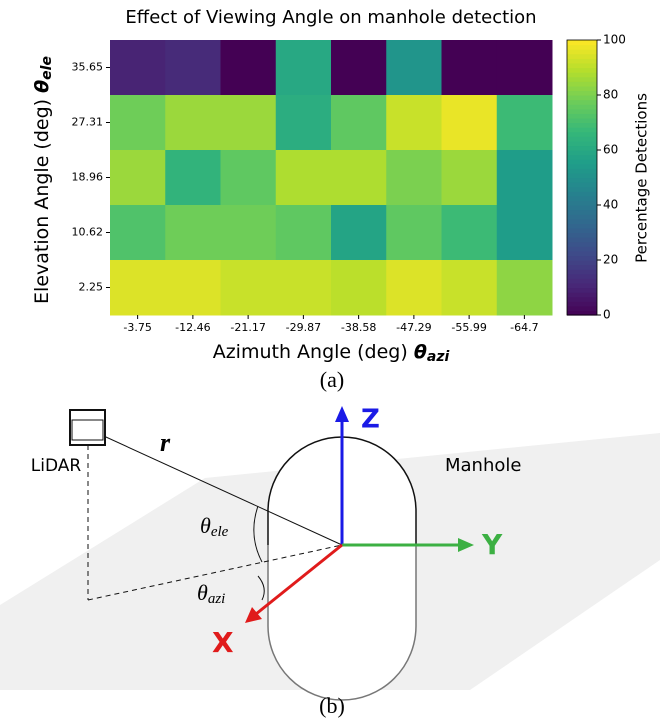 Image resolution: width=665 pixels, height=727 pixels. What do you see at coordinates (253, 615) in the screenshot?
I see `x-arrow` at bounding box center [253, 615].